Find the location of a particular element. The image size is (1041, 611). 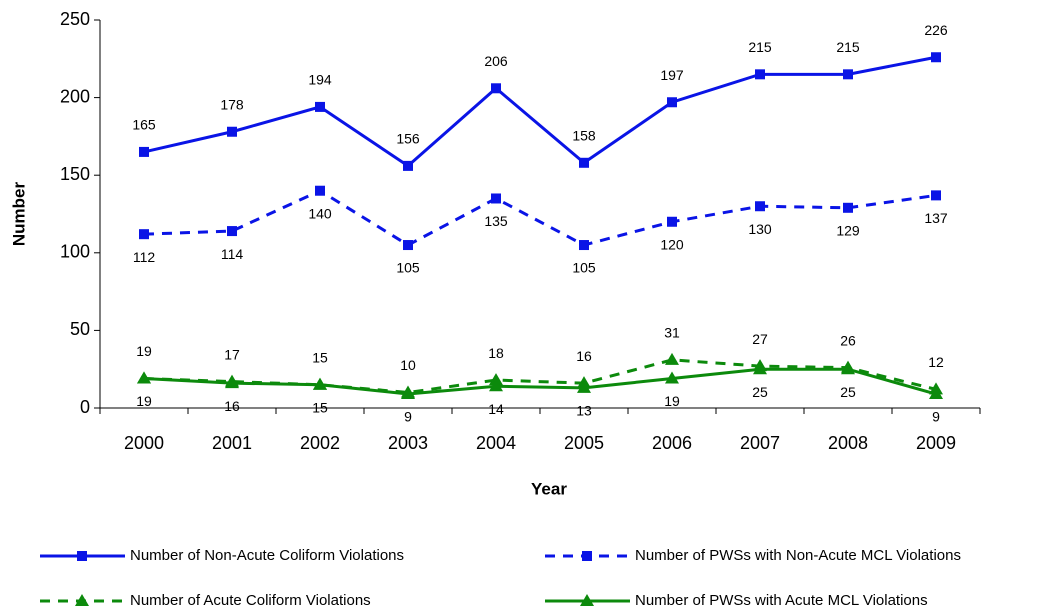

data-label: 26 is located at coordinates (848, 340).